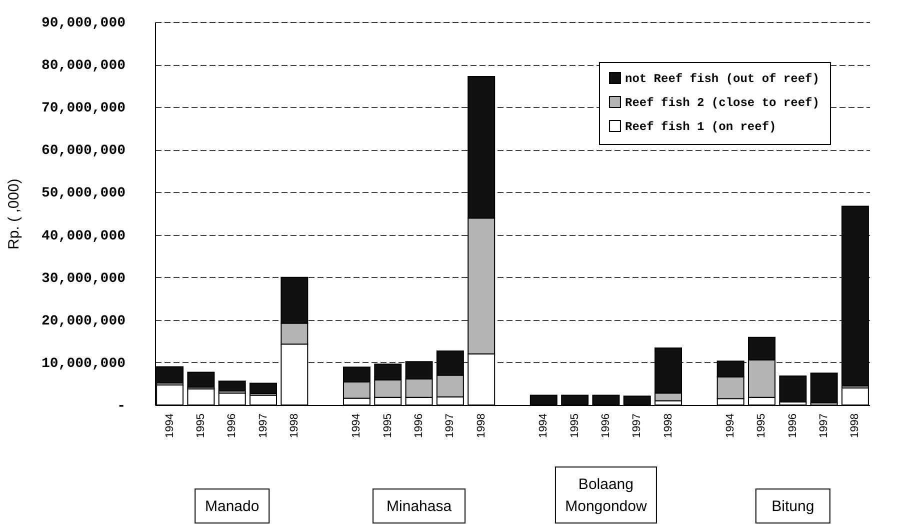  What do you see at coordinates (232, 506) in the screenshot?
I see `text: Manado` at bounding box center [232, 506].